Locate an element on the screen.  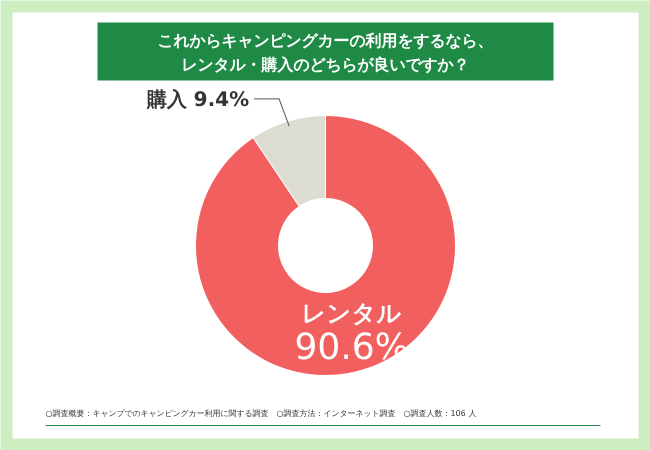
chart-title: これからキャンピングカーの利用をするなら、レンタル・購入のどちらが良いですか？ is located at coordinates (326, 52).